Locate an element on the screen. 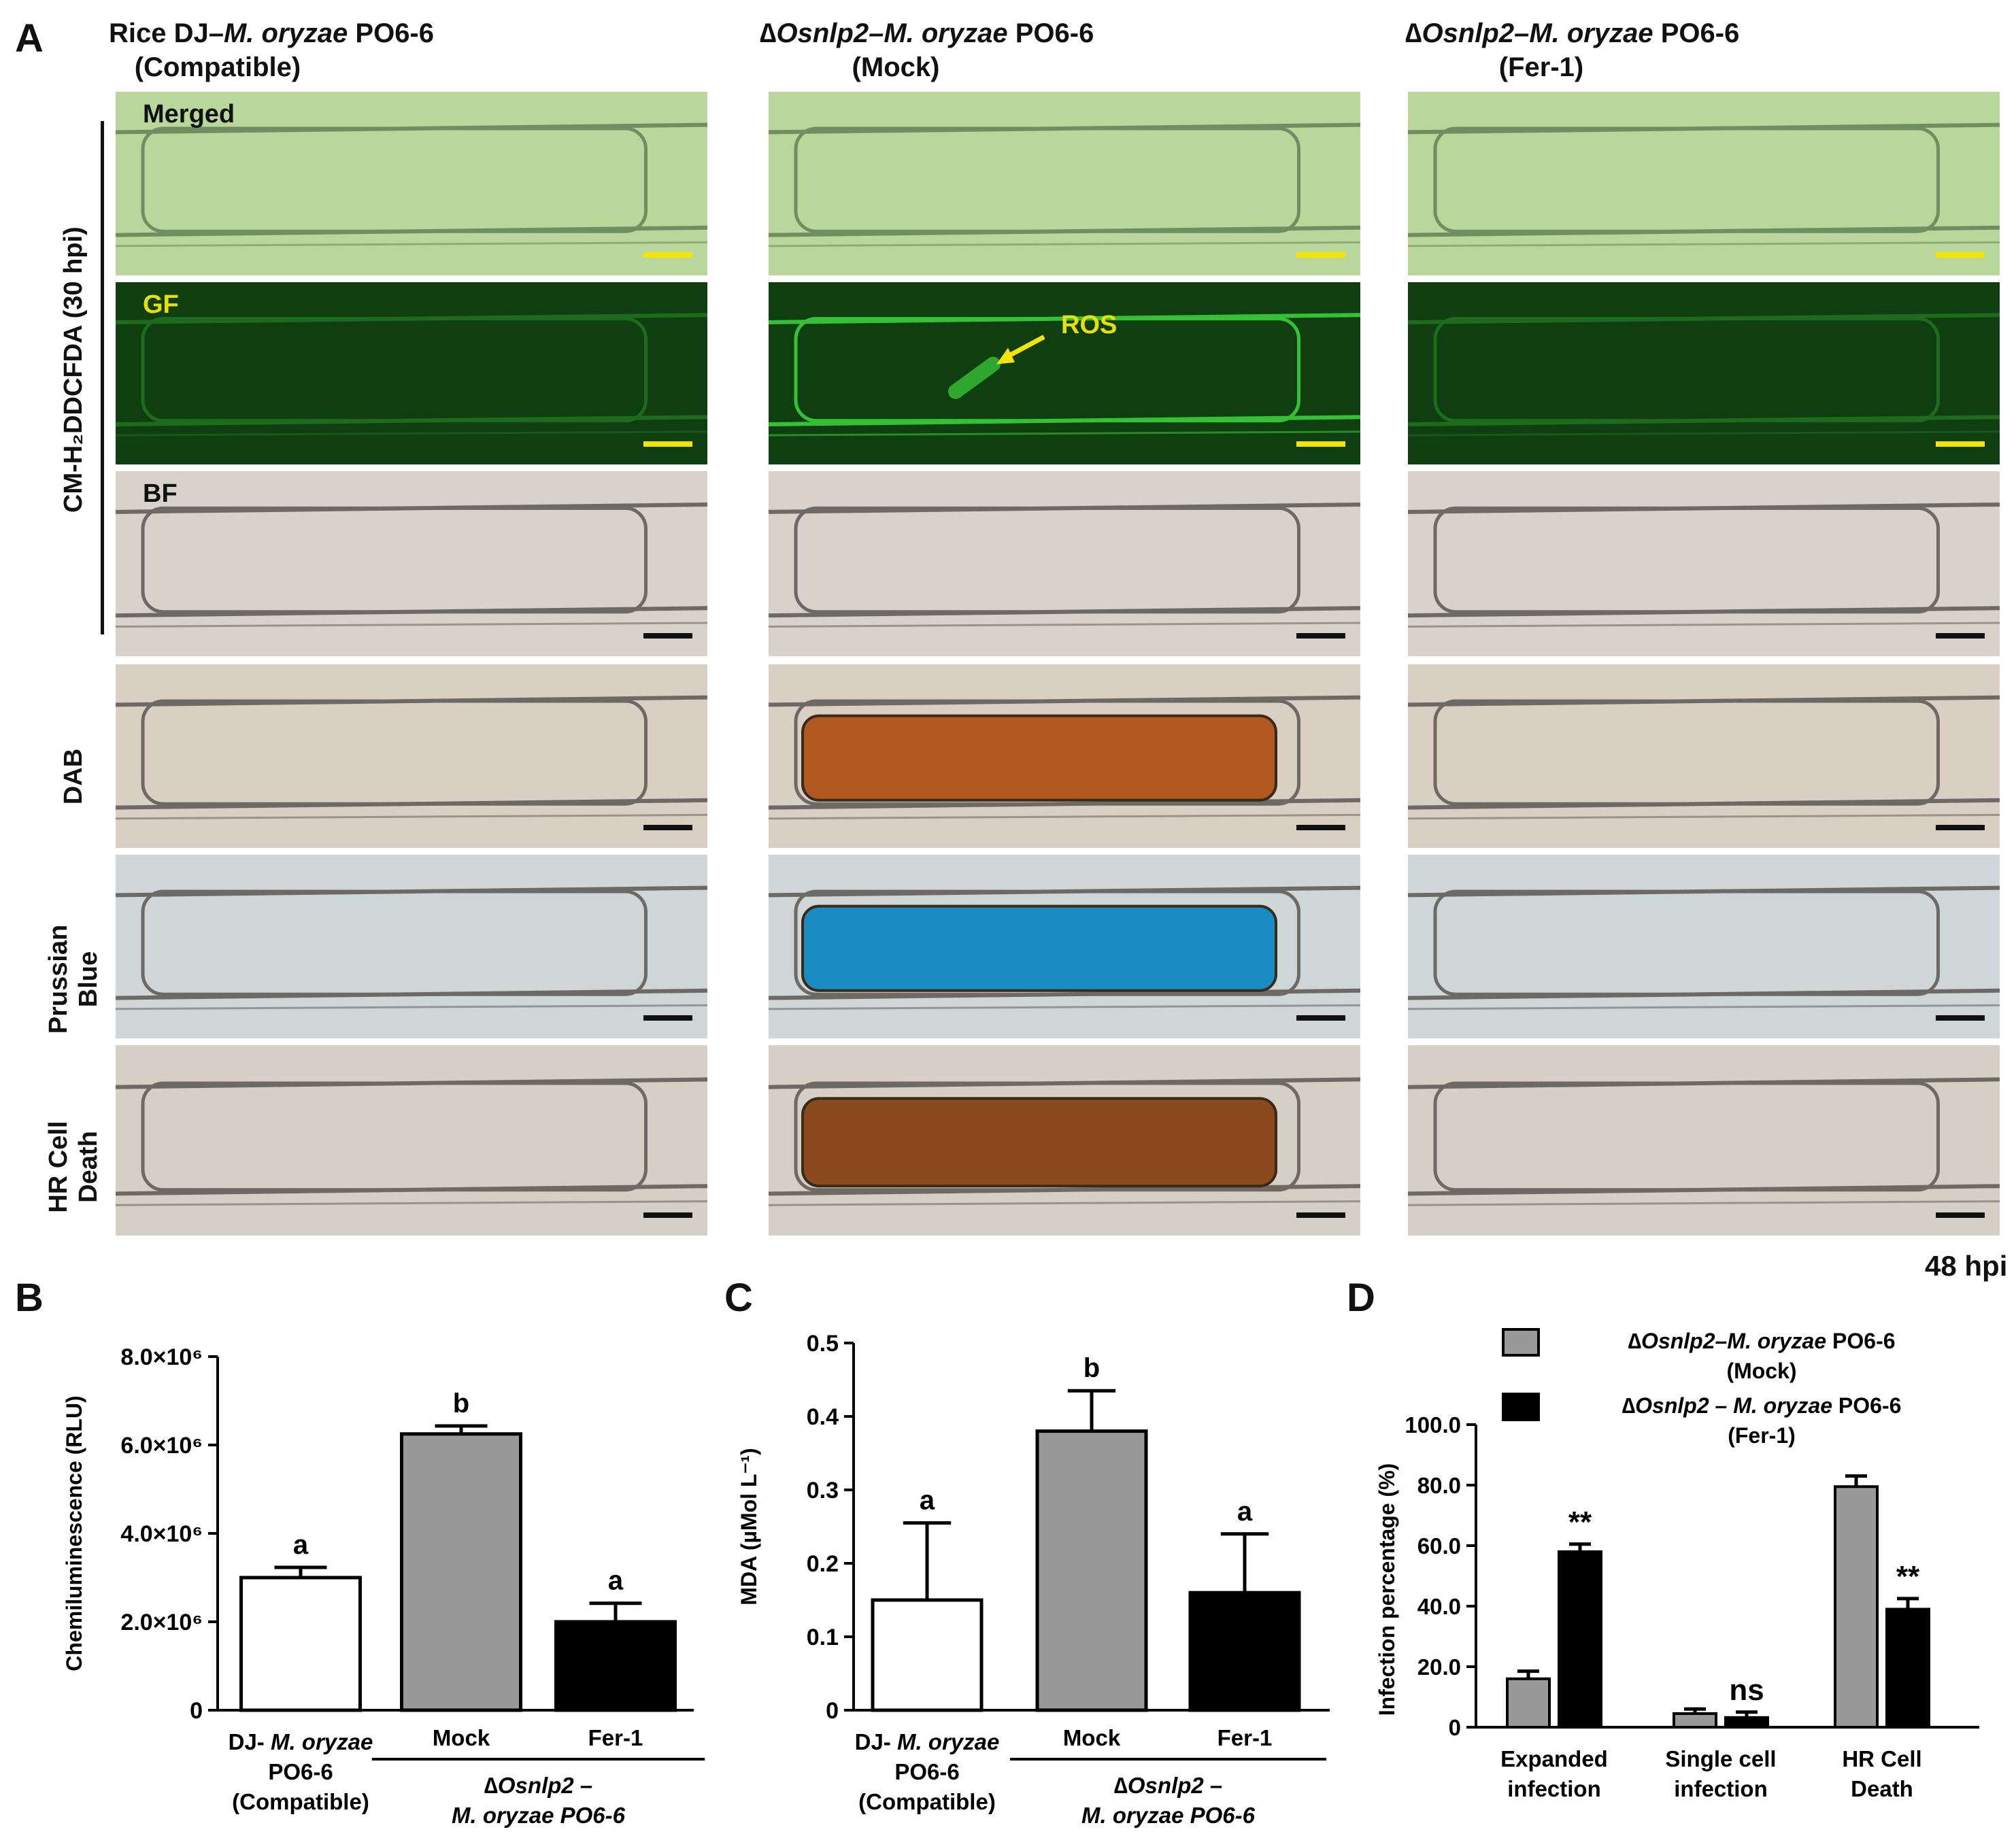  ros-hypha is located at coordinates (974, 378).